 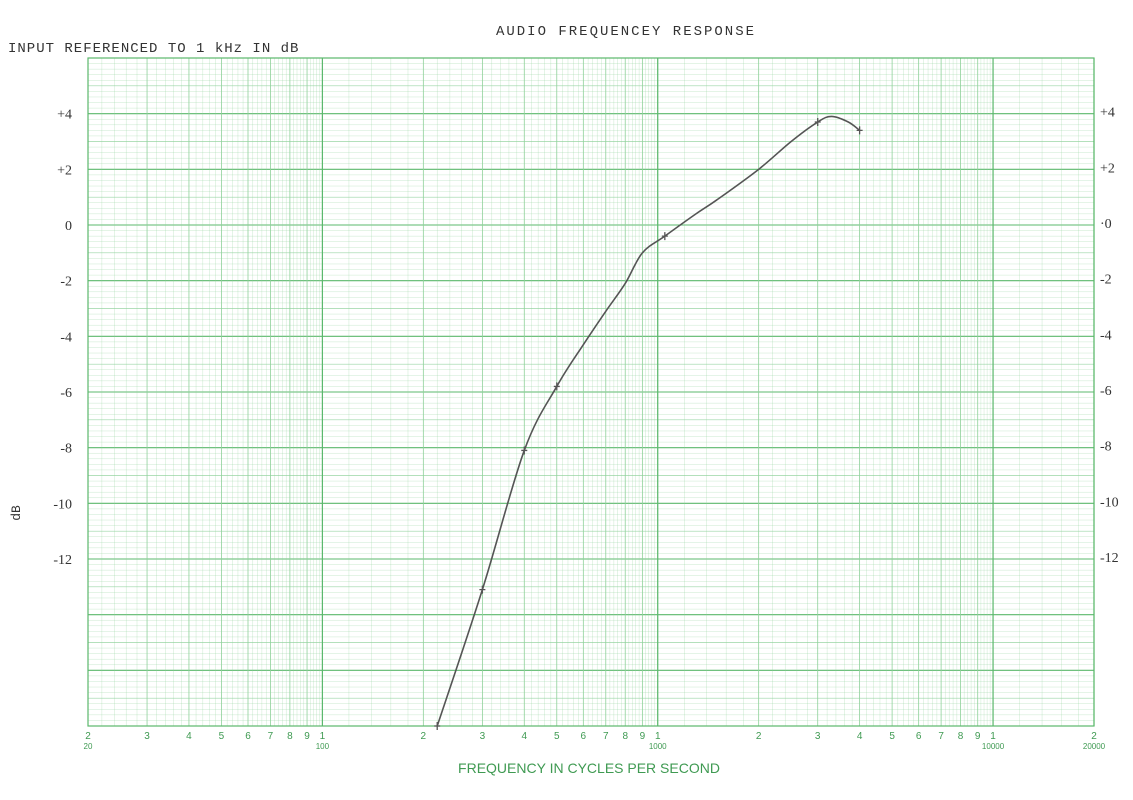 I want to click on x-axis-label: FREQUENCY IN CYCLES PER SECOND, so click(x=589, y=768).